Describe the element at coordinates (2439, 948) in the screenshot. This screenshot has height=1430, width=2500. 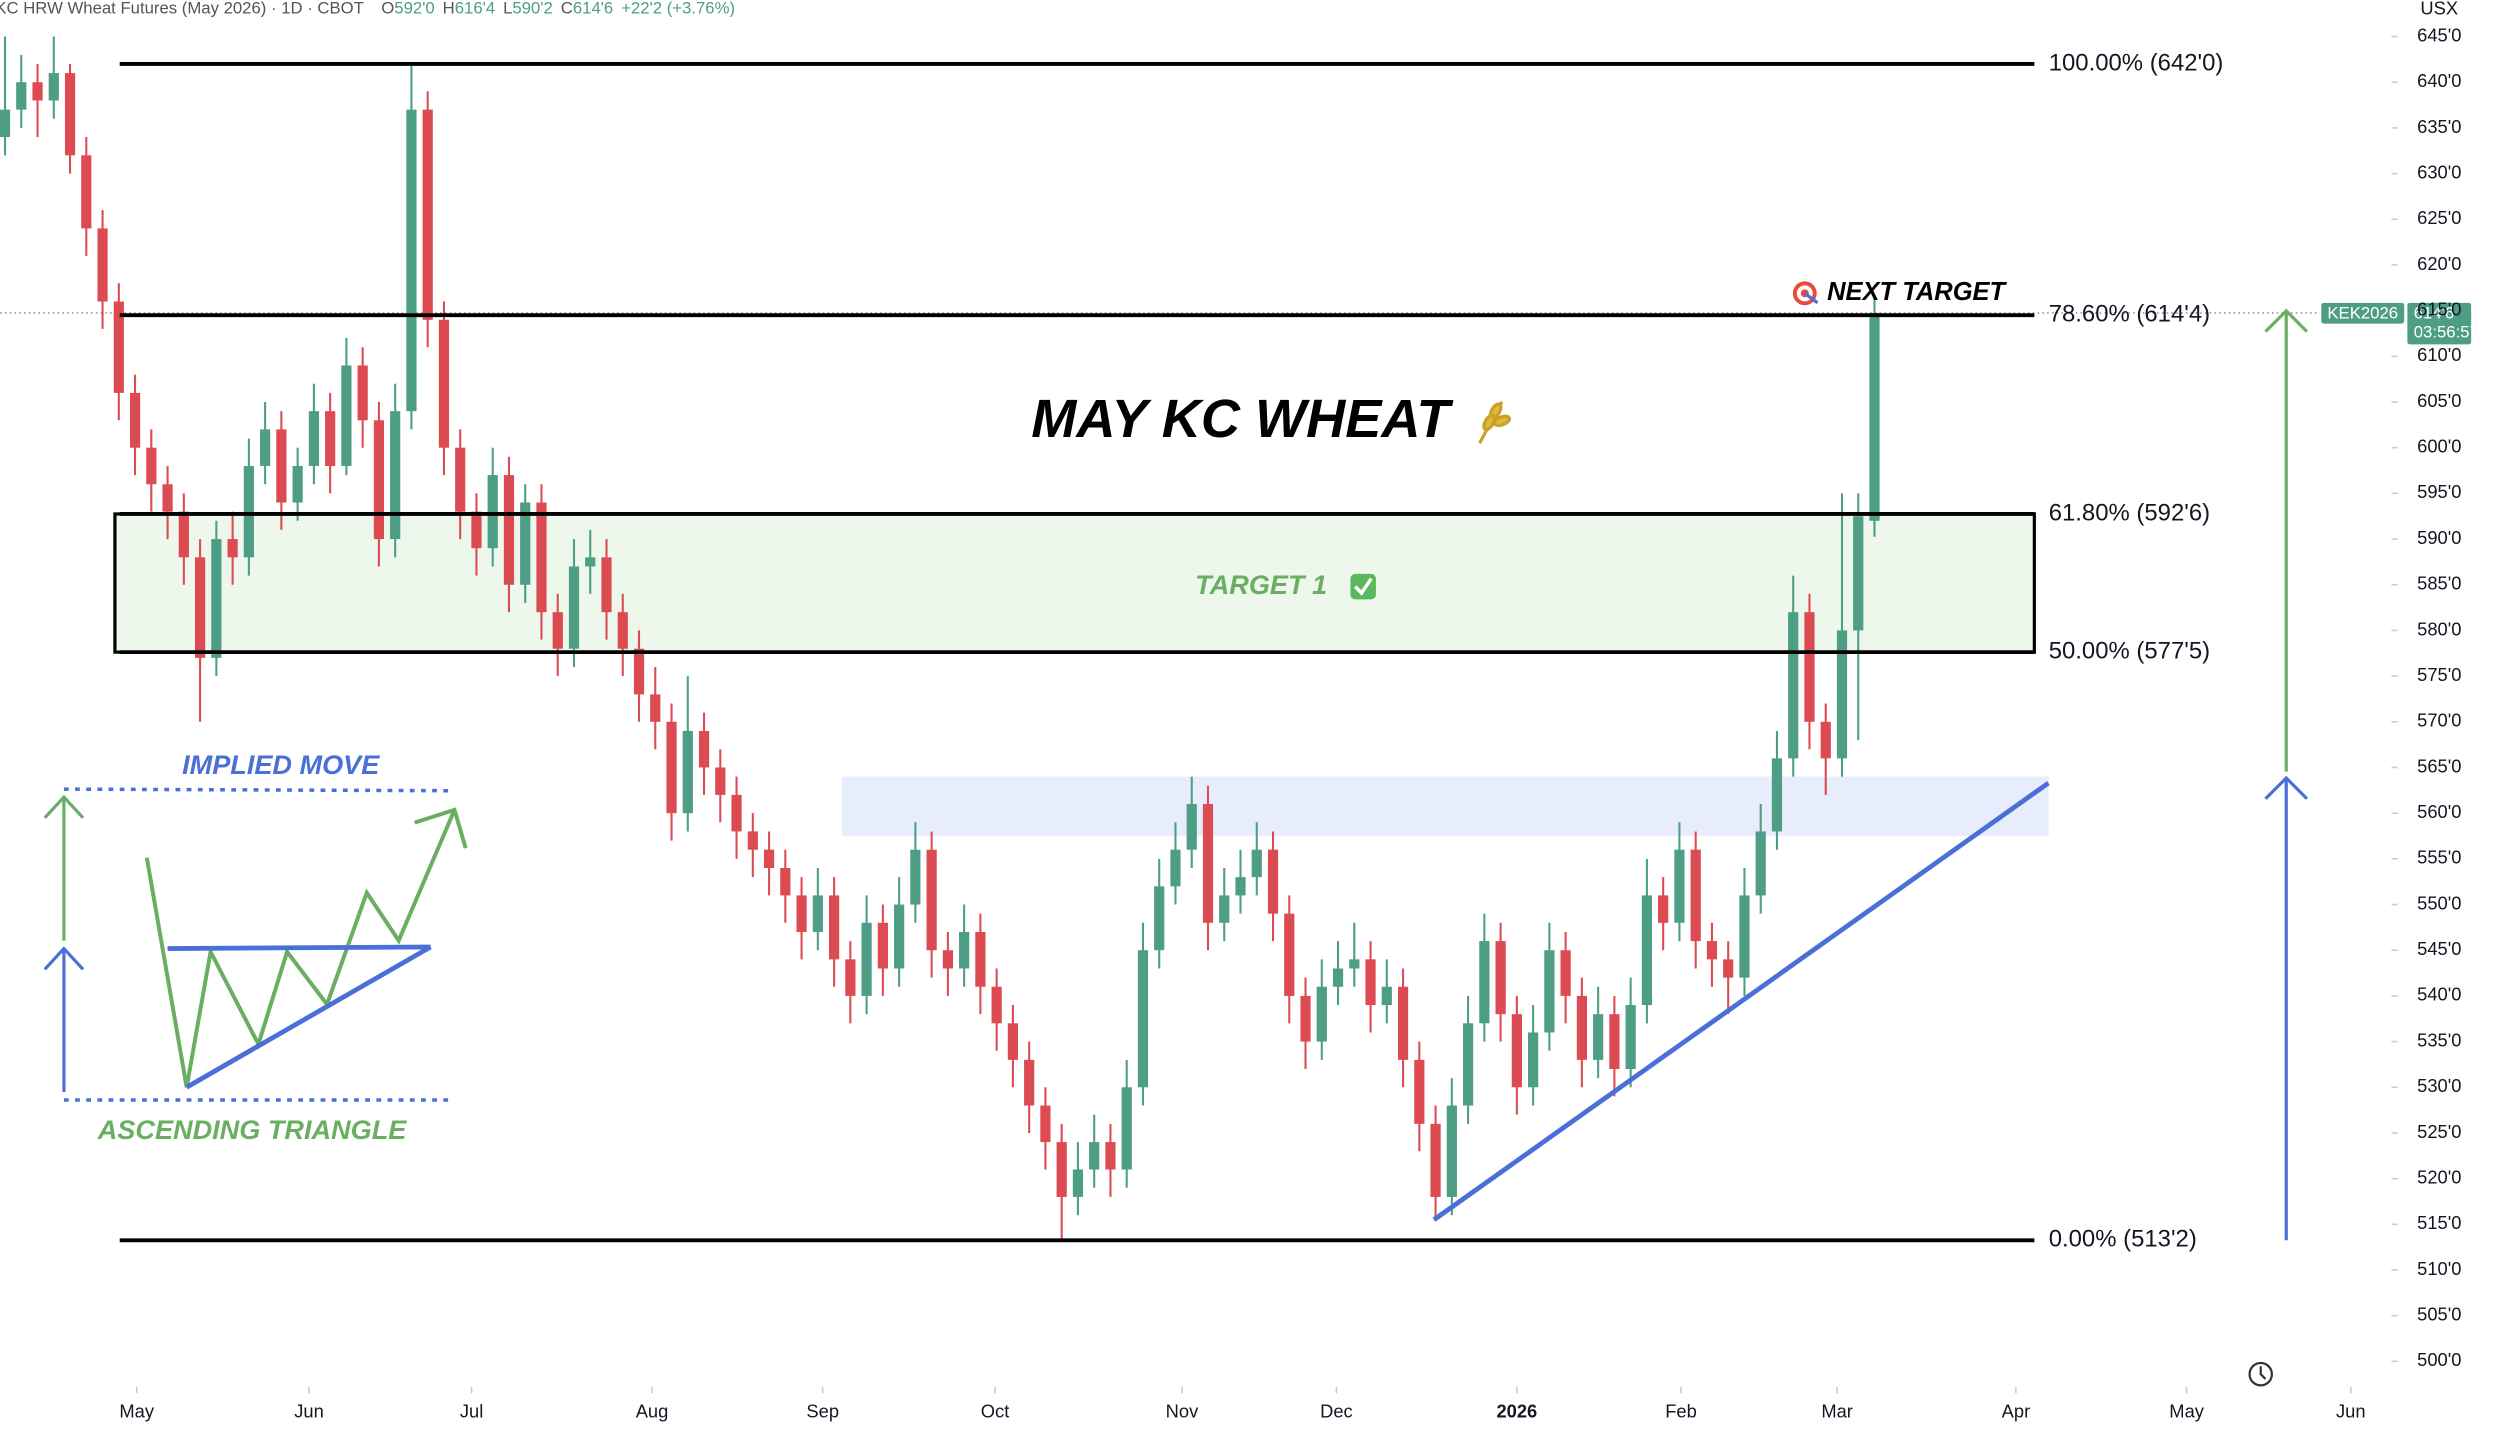
I see `y-tick-label: 545'0` at that location.